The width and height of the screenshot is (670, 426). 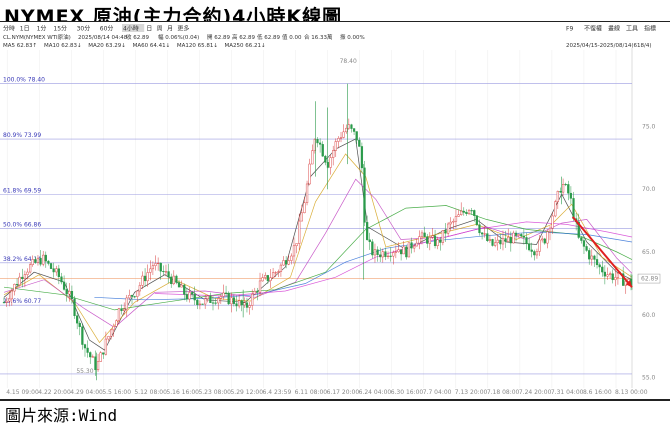 I want to click on high-price-label: 78.40, so click(x=348, y=61).